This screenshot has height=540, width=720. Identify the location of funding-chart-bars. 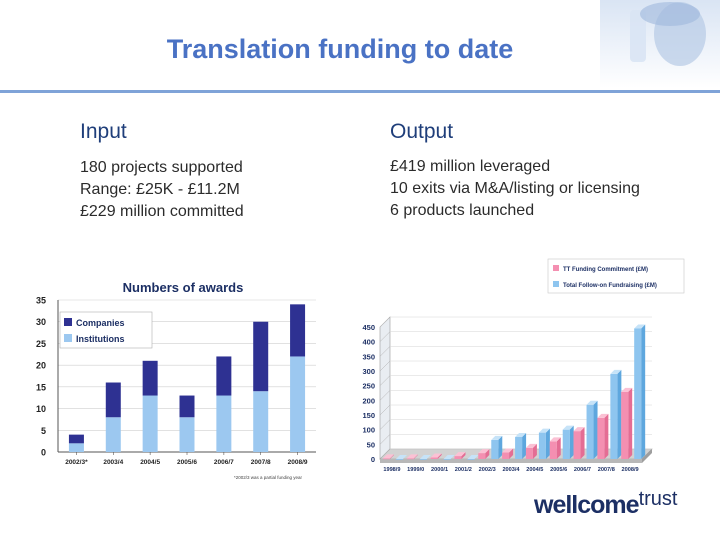
(514, 392).